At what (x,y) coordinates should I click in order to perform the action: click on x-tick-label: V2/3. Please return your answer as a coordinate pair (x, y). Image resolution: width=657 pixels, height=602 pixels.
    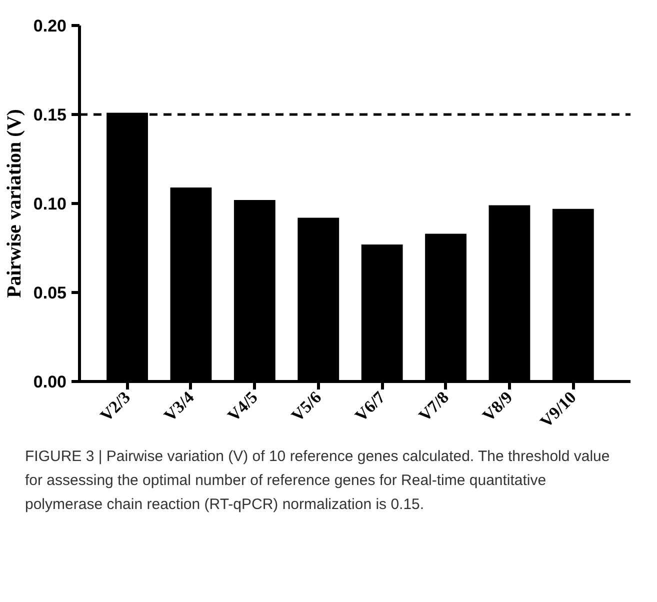
    Looking at the image, I should click on (115, 407).